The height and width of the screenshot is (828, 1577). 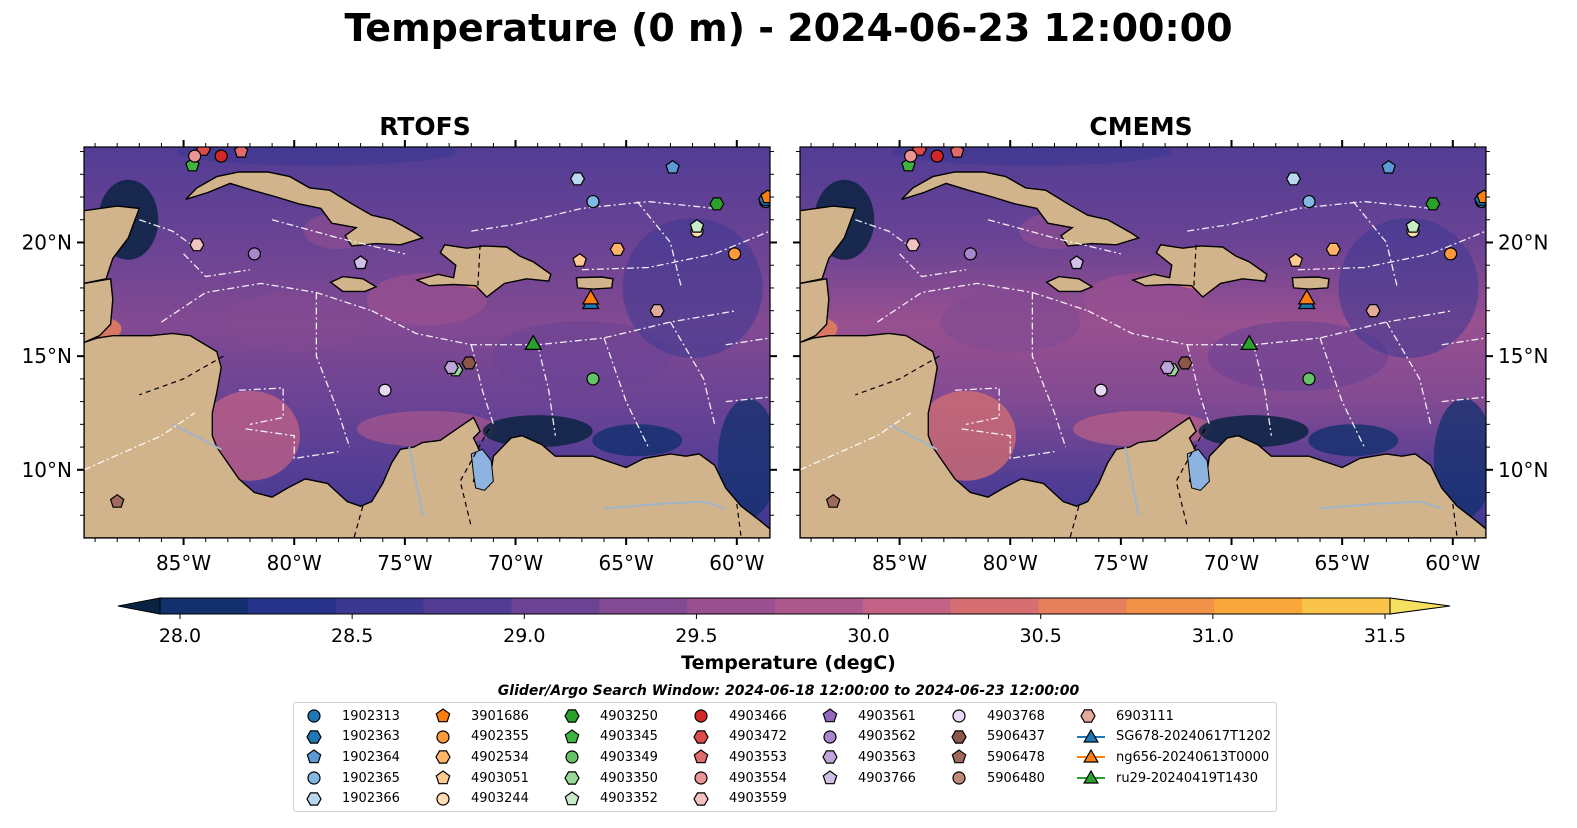 What do you see at coordinates (696, 636) in the screenshot?
I see `colorbar-tick-label: 29.5` at bounding box center [696, 636].